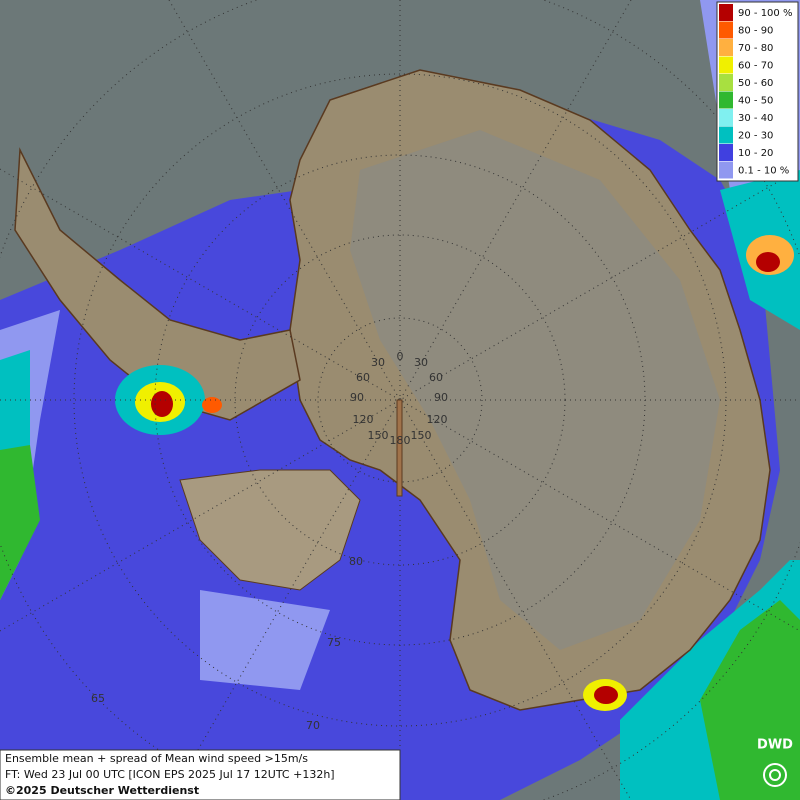 Image resolution: width=800 pixels, height=800 pixels. Describe the element at coordinates (400, 440) in the screenshot. I see `graticule-label: 180` at that location.